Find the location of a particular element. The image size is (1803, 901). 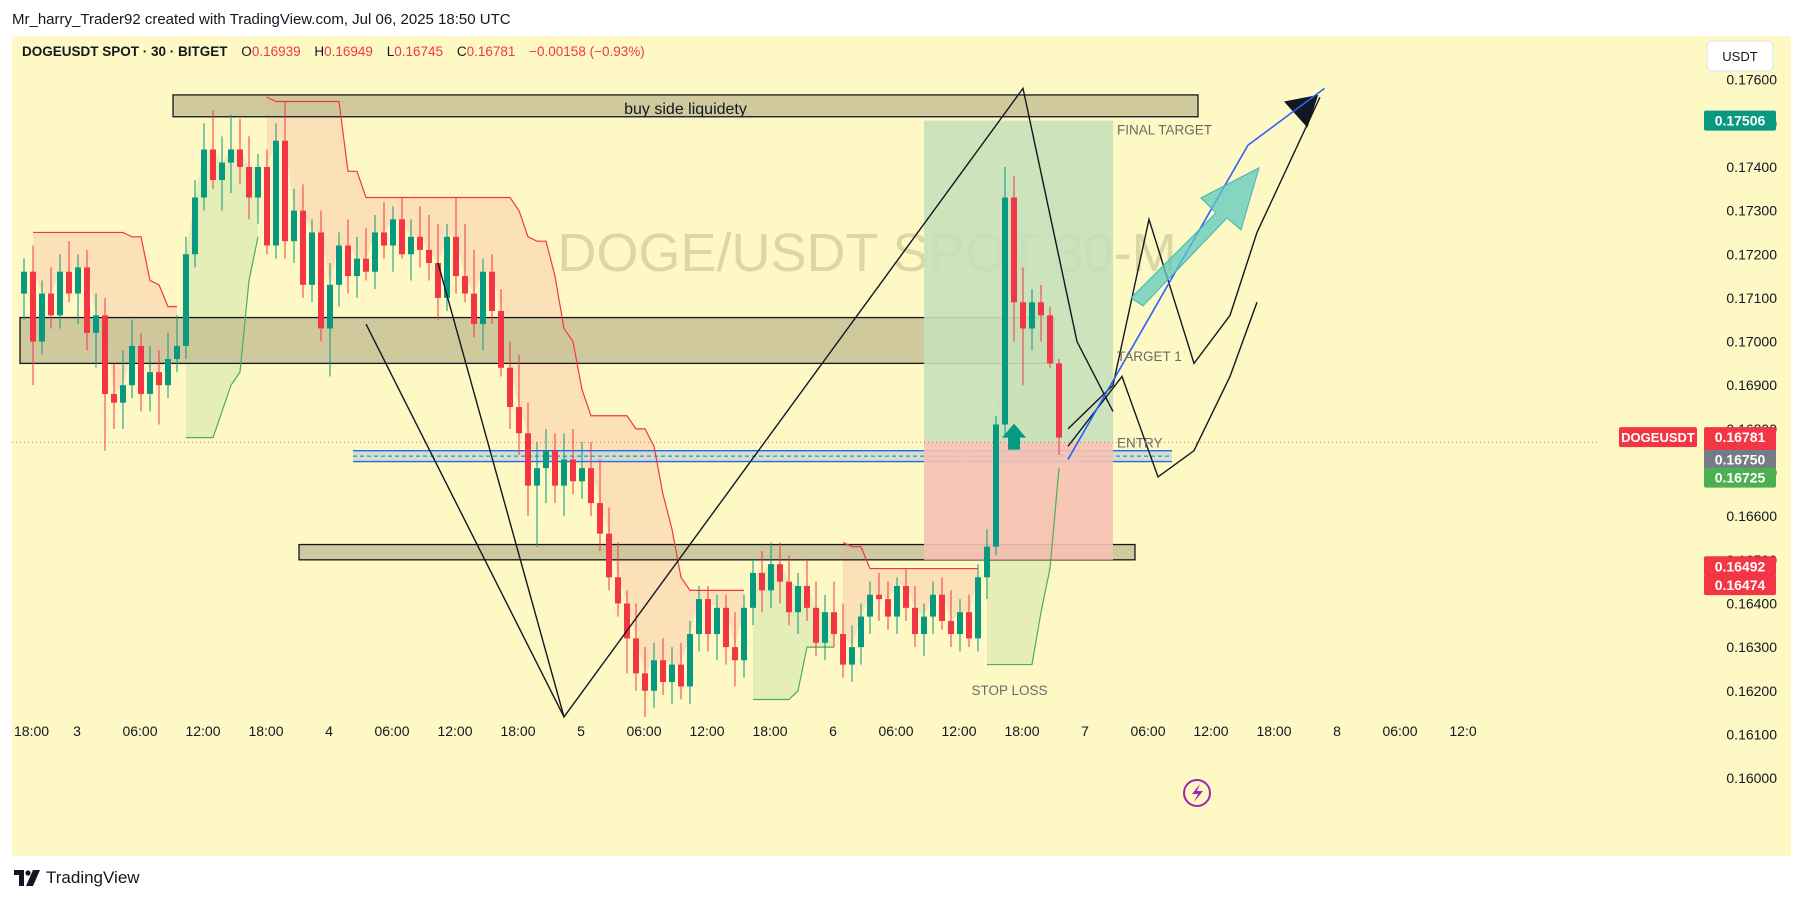

stop-loss-label: STOP LOSS is located at coordinates (1009, 690).